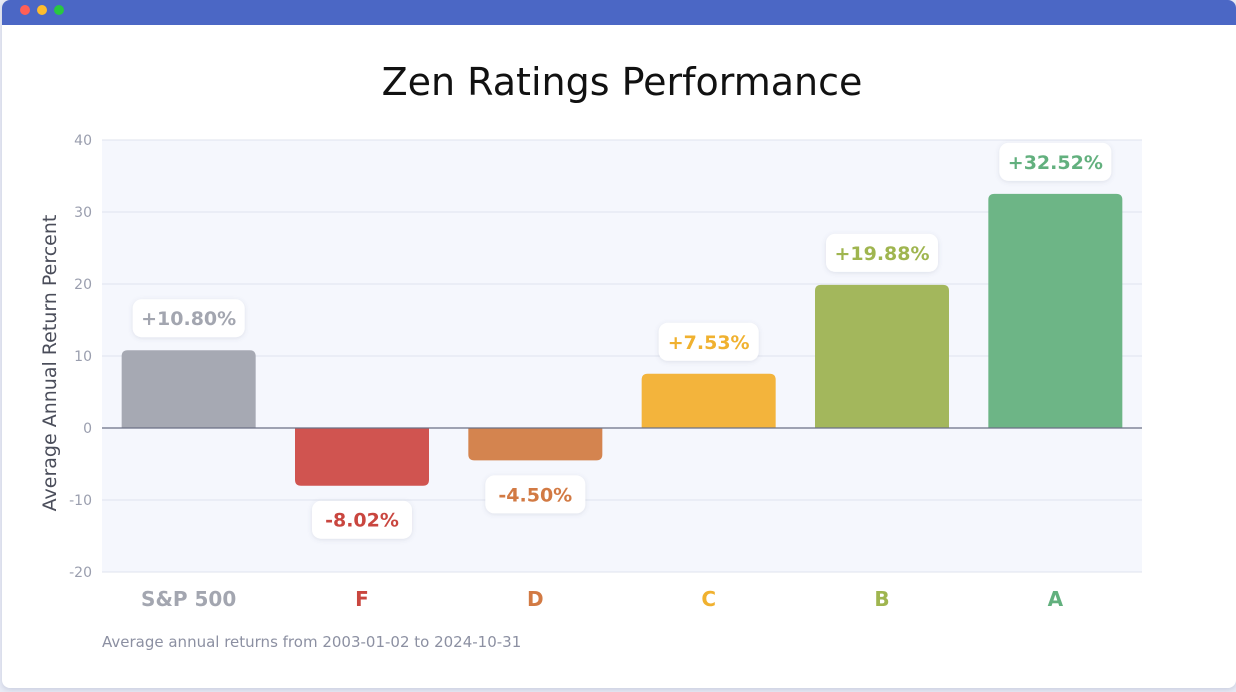 The height and width of the screenshot is (692, 1236). I want to click on data-label: -4.50%, so click(535, 495).